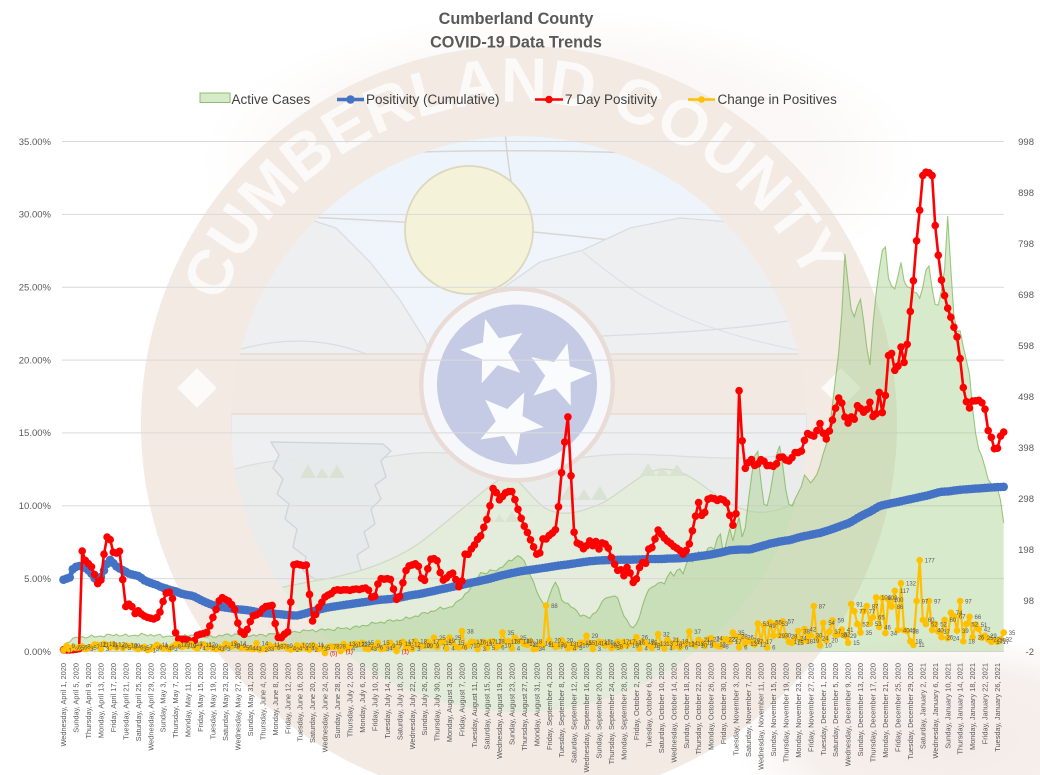 The image size is (1040, 775). What do you see at coordinates (763, 646) in the screenshot?
I see `svg-text: 12` at bounding box center [763, 646].